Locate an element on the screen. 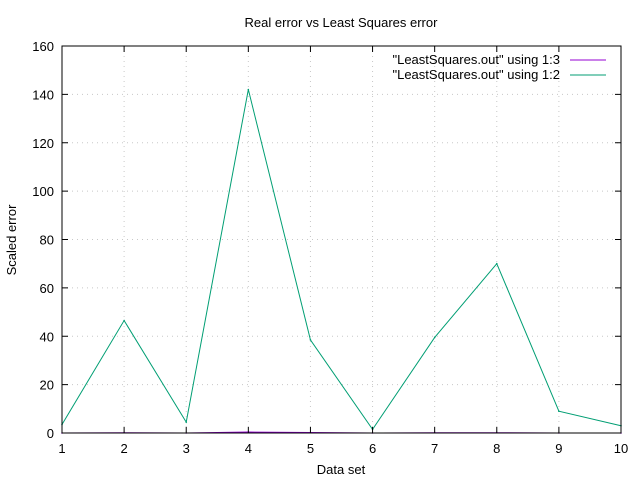 The width and height of the screenshot is (640, 480). x-tick-label: 8 is located at coordinates (496, 448).